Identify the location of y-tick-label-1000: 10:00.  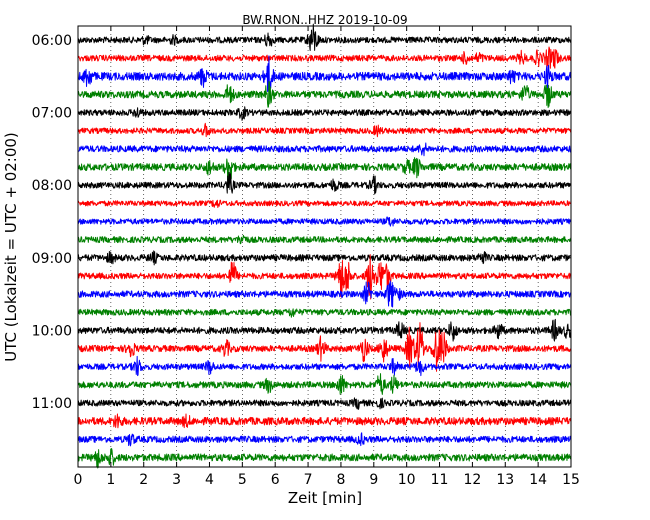
(52, 331).